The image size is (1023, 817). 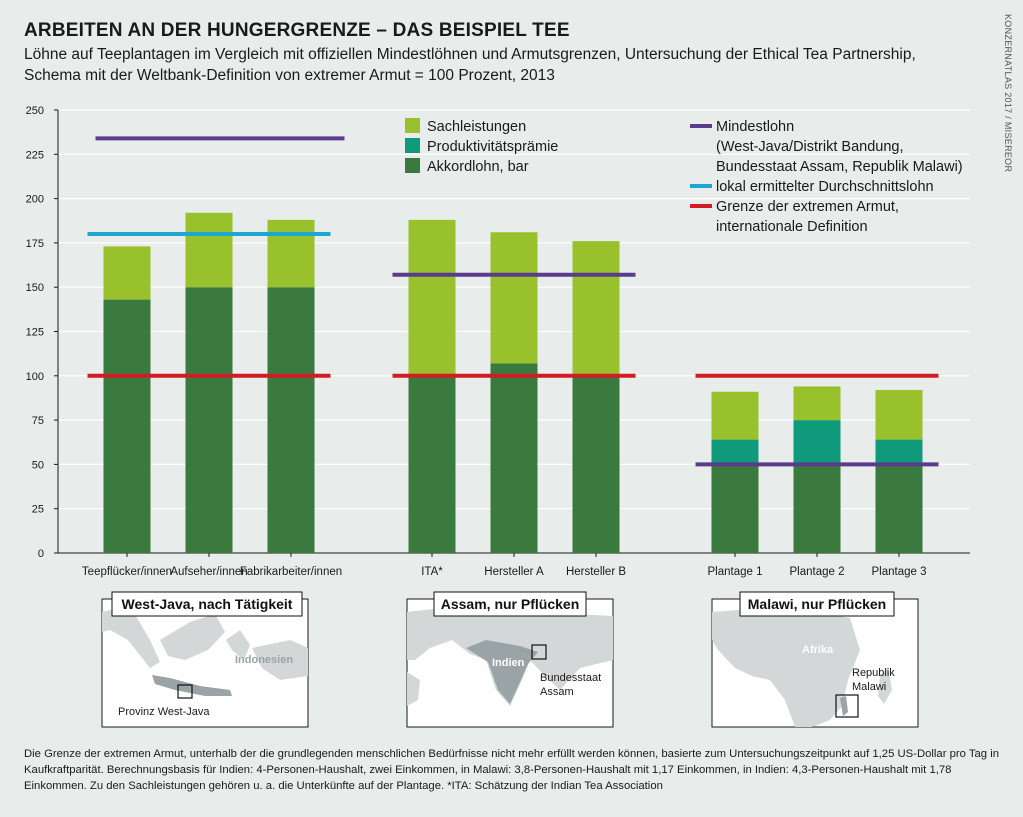 What do you see at coordinates (478, 167) in the screenshot?
I see `legend-label-akkord: Akkordlohn, bar` at bounding box center [478, 167].